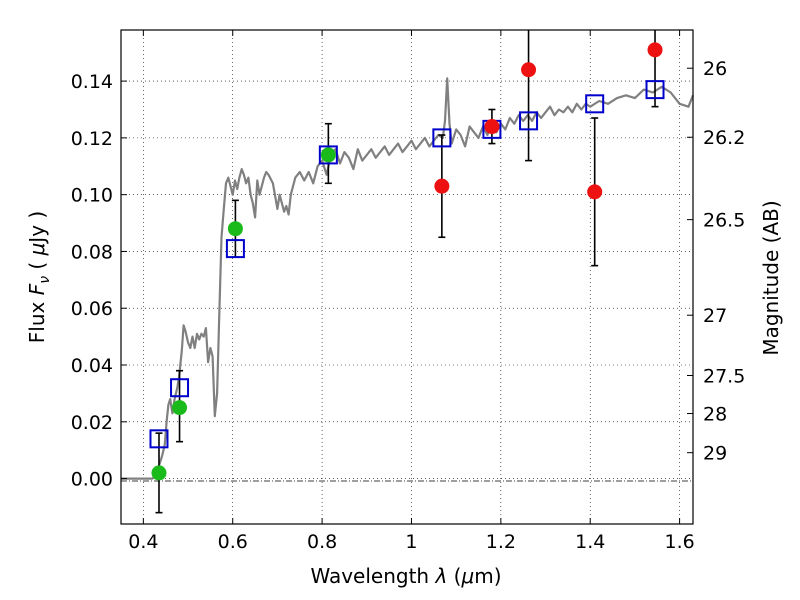 The width and height of the screenshot is (800, 600). Describe the element at coordinates (724, 221) in the screenshot. I see `y2-tick-label: 26.5` at that location.